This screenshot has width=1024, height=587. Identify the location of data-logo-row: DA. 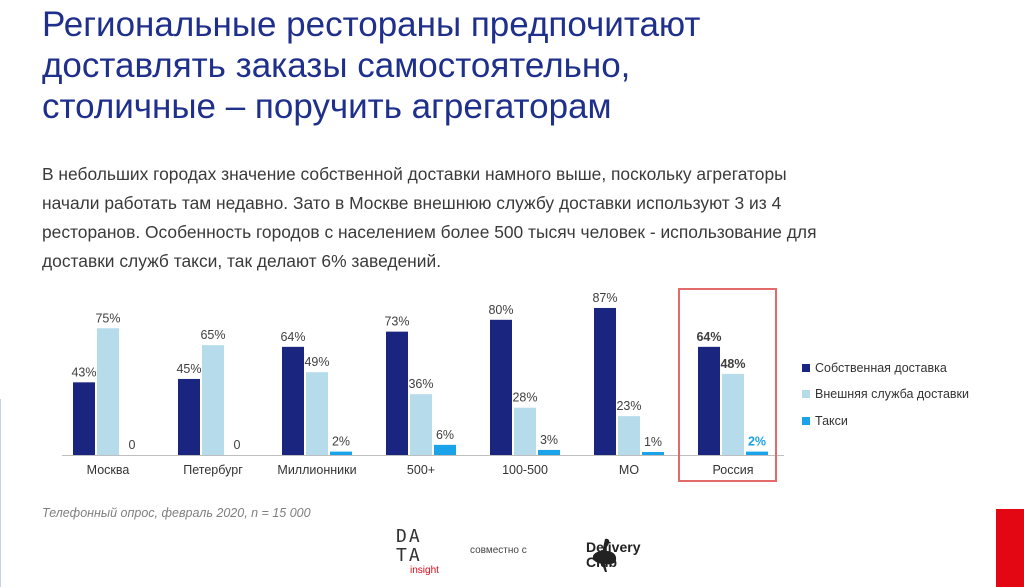
(409, 536).